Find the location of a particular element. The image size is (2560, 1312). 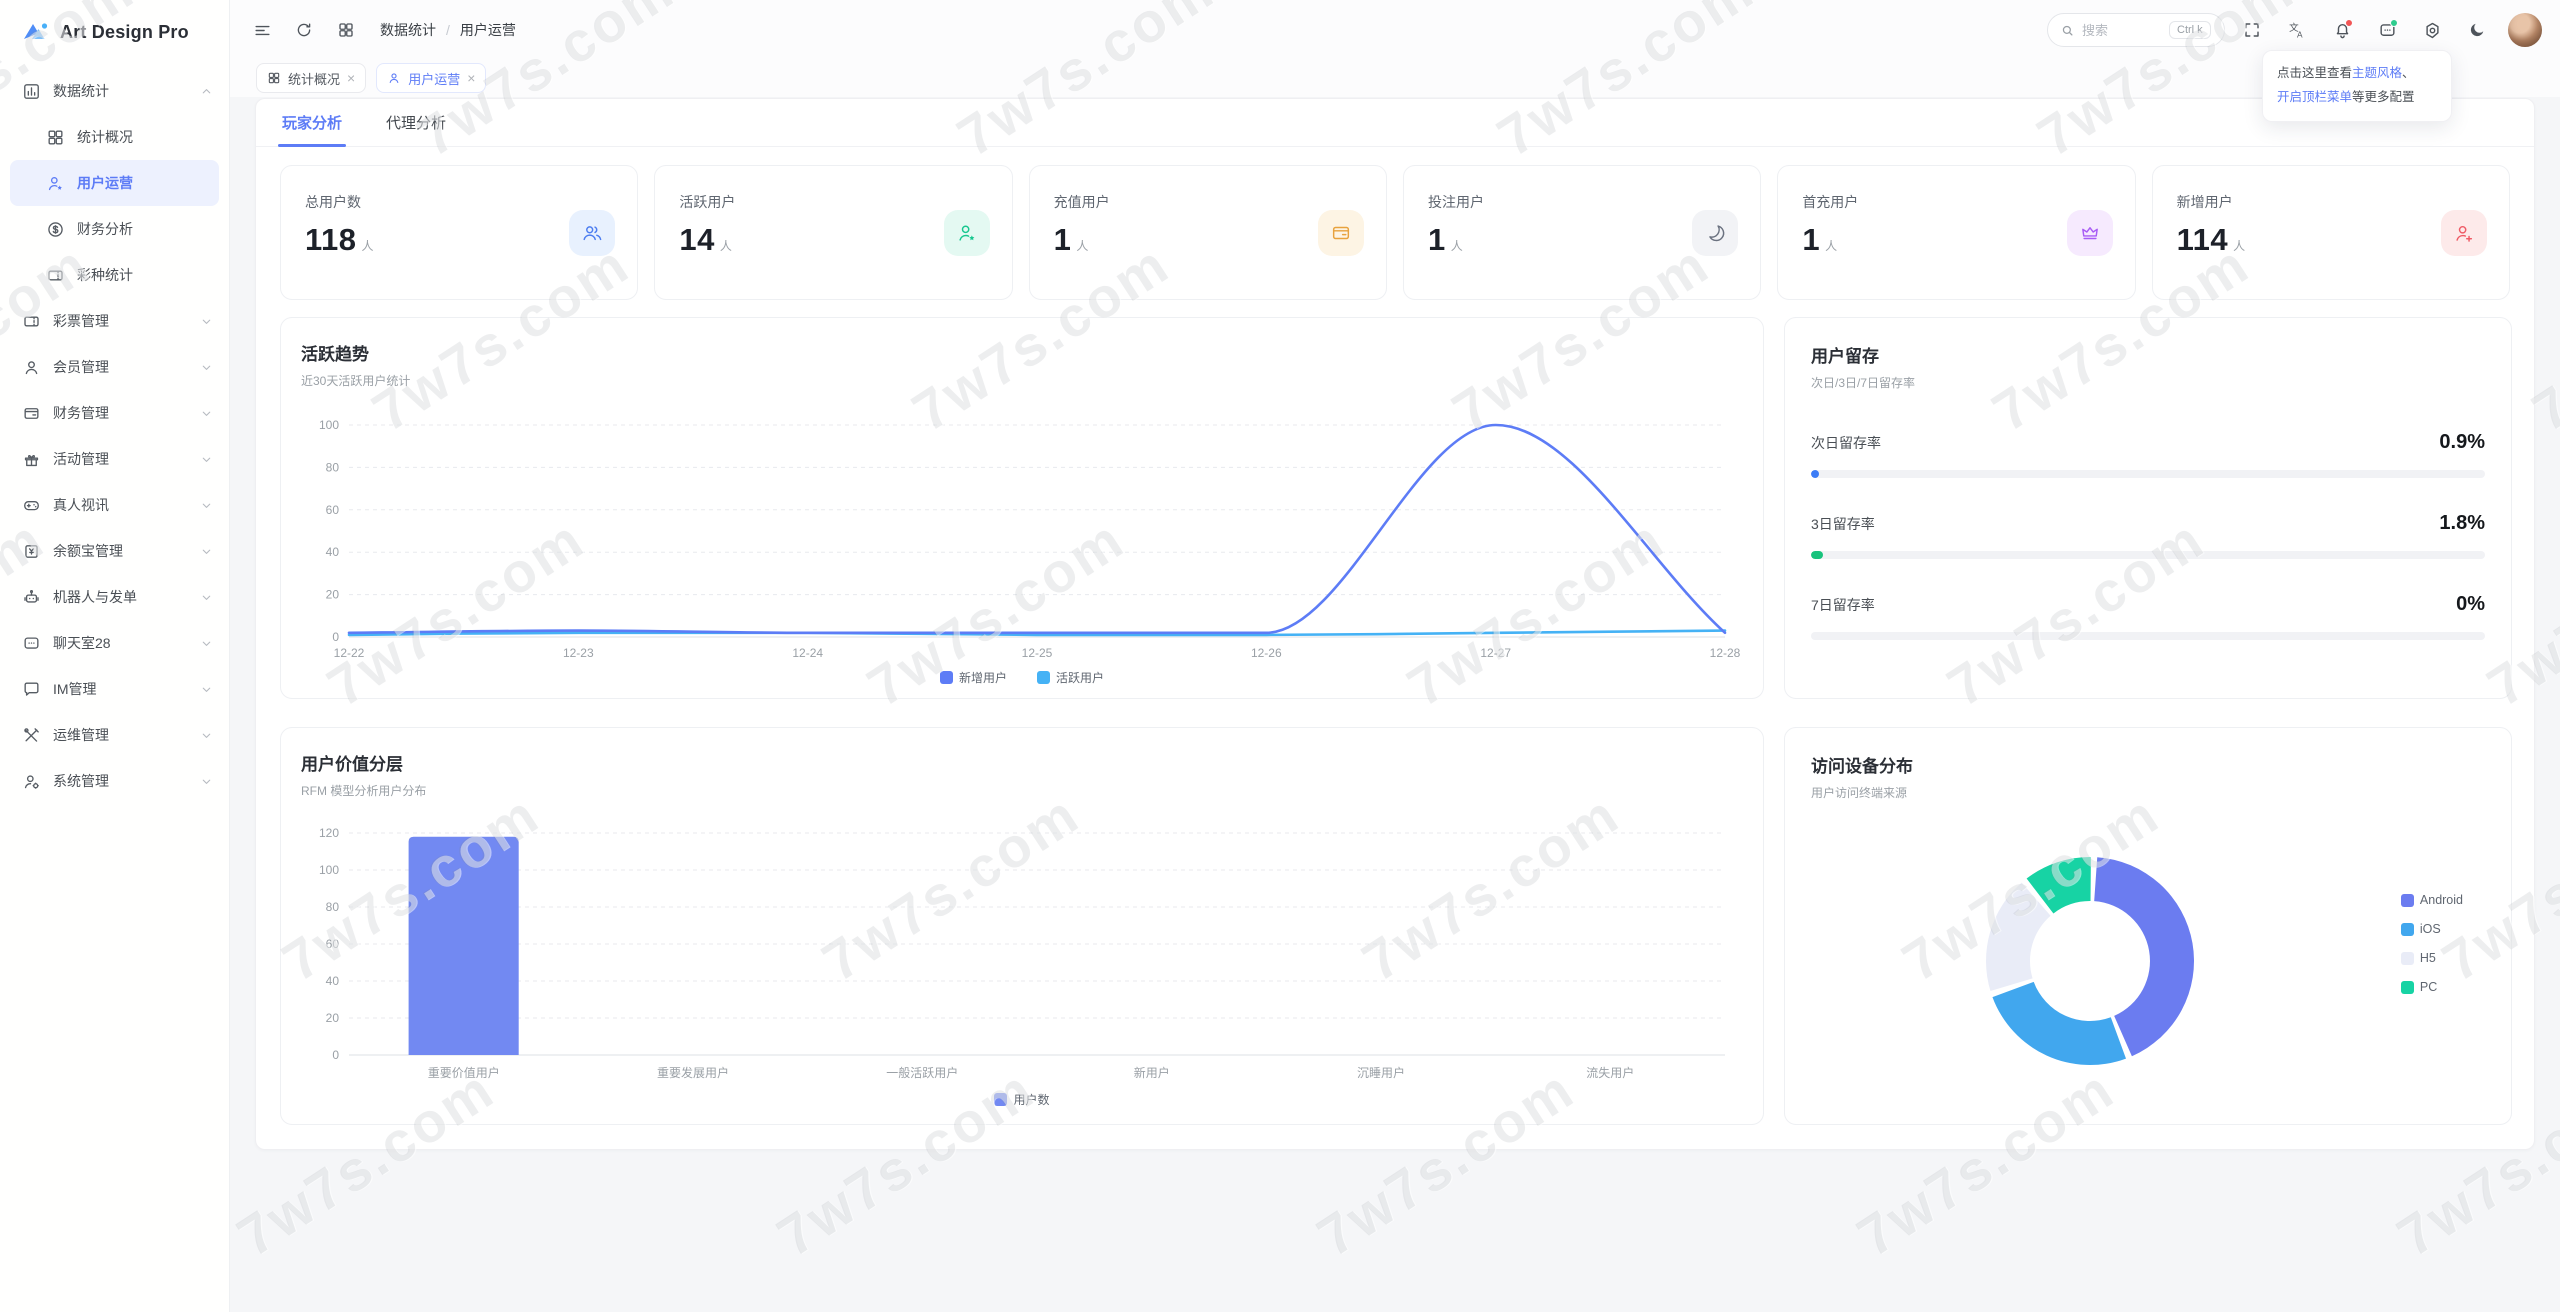

sidebar-item: 系统管理 is located at coordinates (114, 781).